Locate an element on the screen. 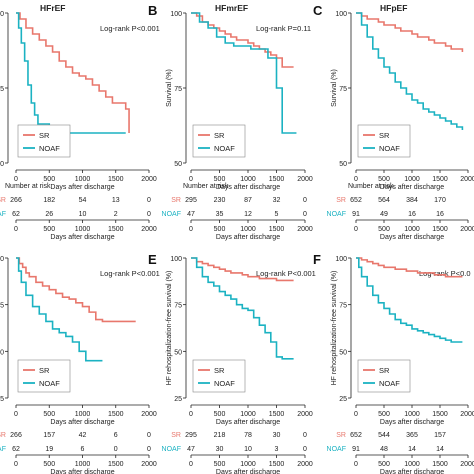 This screenshot has height=474, width=474. risk-value: 62 is located at coordinates (16, 214).